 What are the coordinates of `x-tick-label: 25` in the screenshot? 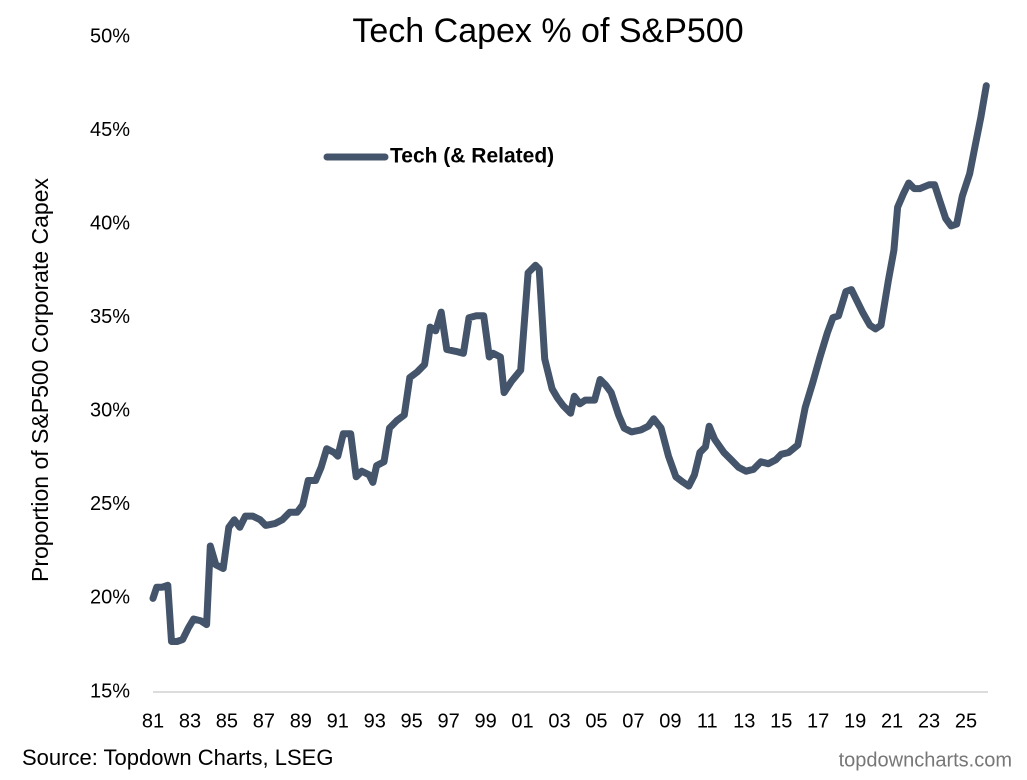 It's located at (966, 721).